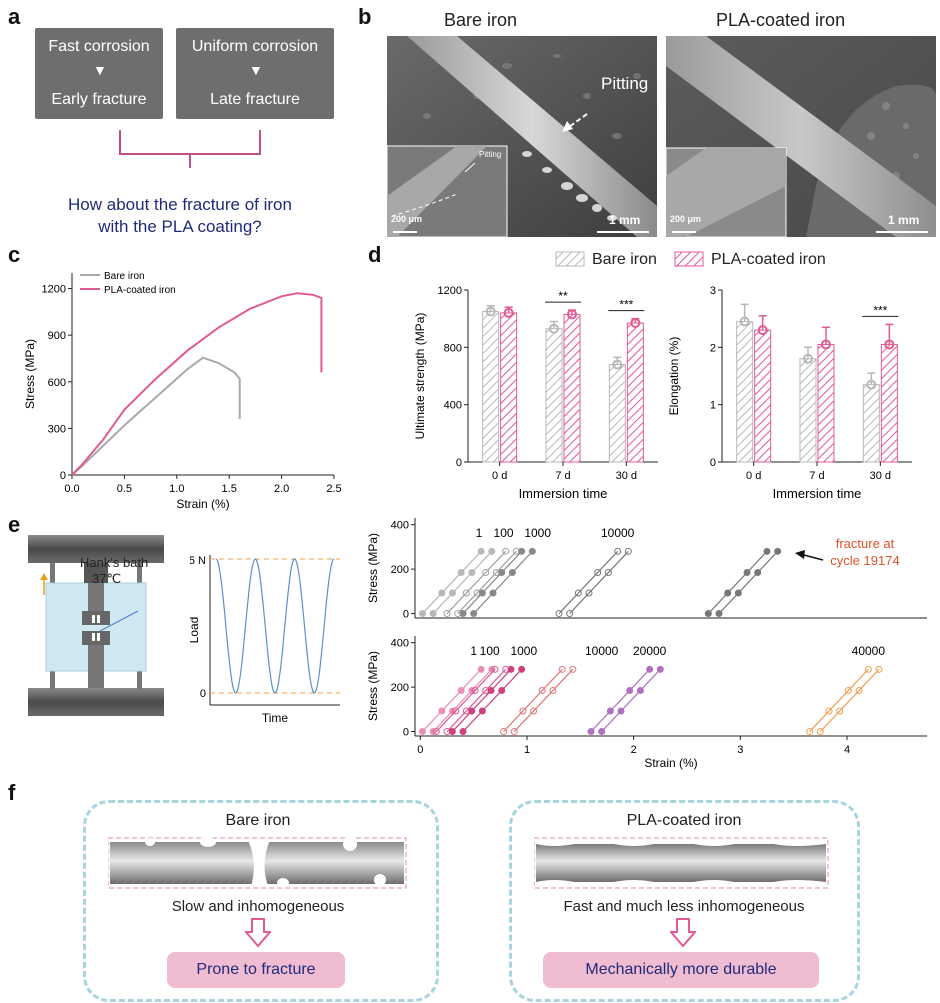 This screenshot has width=940, height=1003. Describe the element at coordinates (522, 136) in the screenshot. I see `sem-bare-graphic` at that location.